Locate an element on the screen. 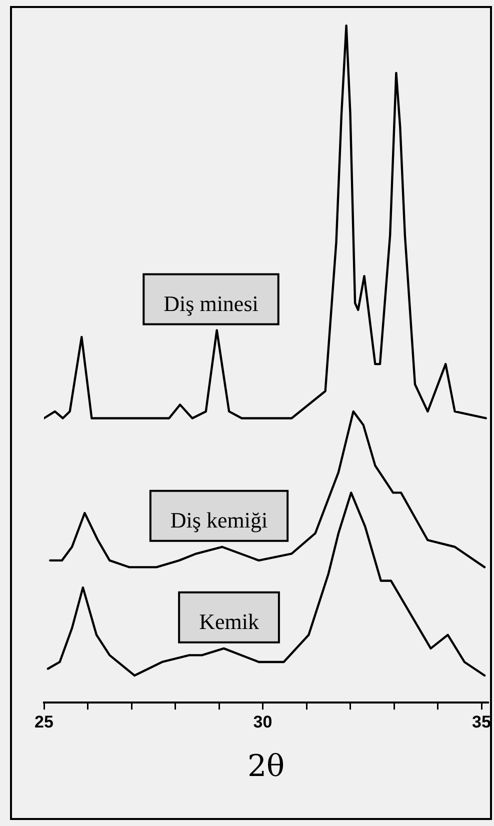 The image size is (494, 826). x-axis-title: 2θ is located at coordinates (266, 766).